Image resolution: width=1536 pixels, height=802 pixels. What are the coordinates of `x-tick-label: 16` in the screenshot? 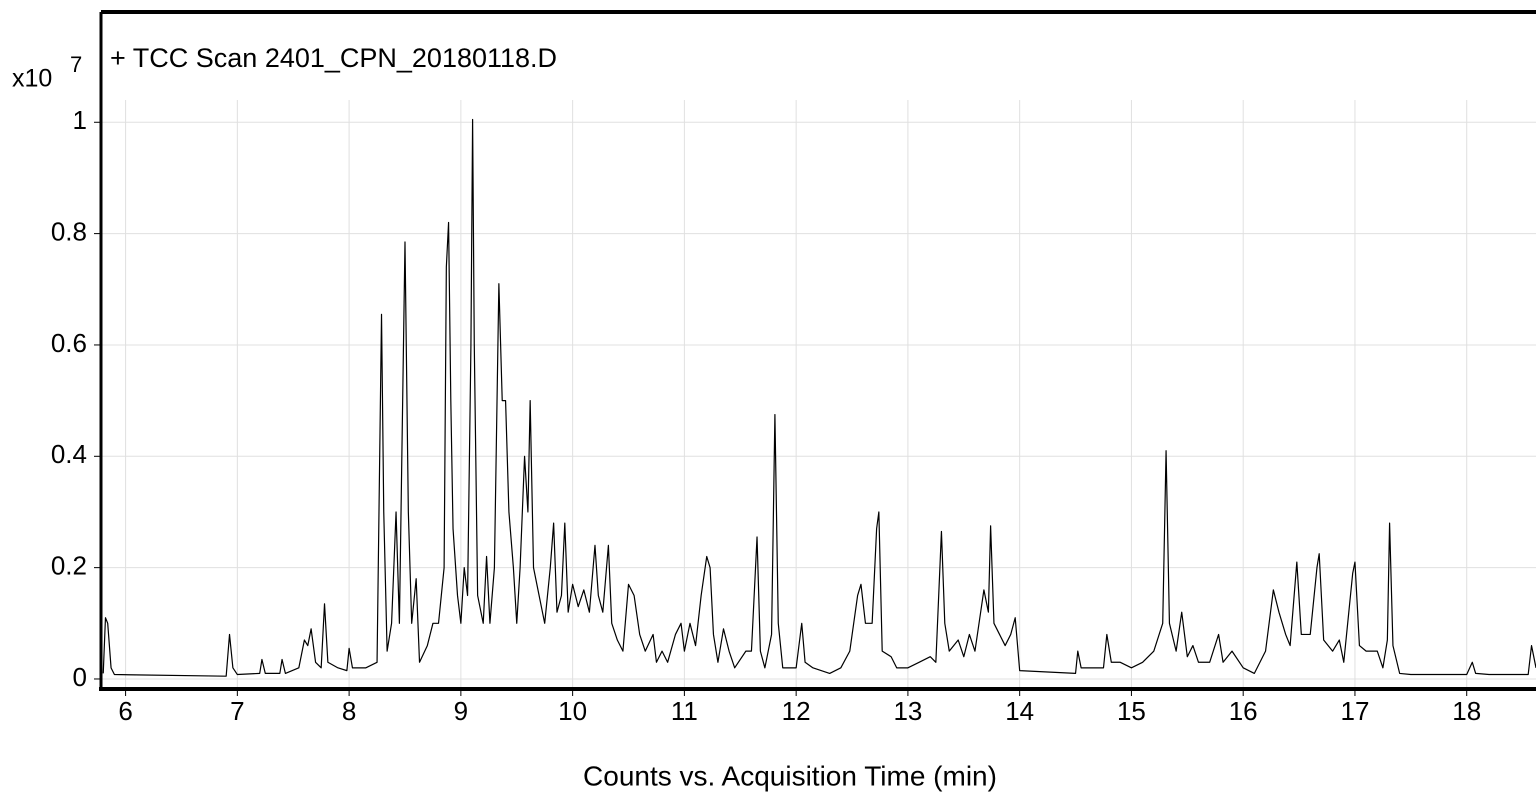 It's located at (1243, 711).